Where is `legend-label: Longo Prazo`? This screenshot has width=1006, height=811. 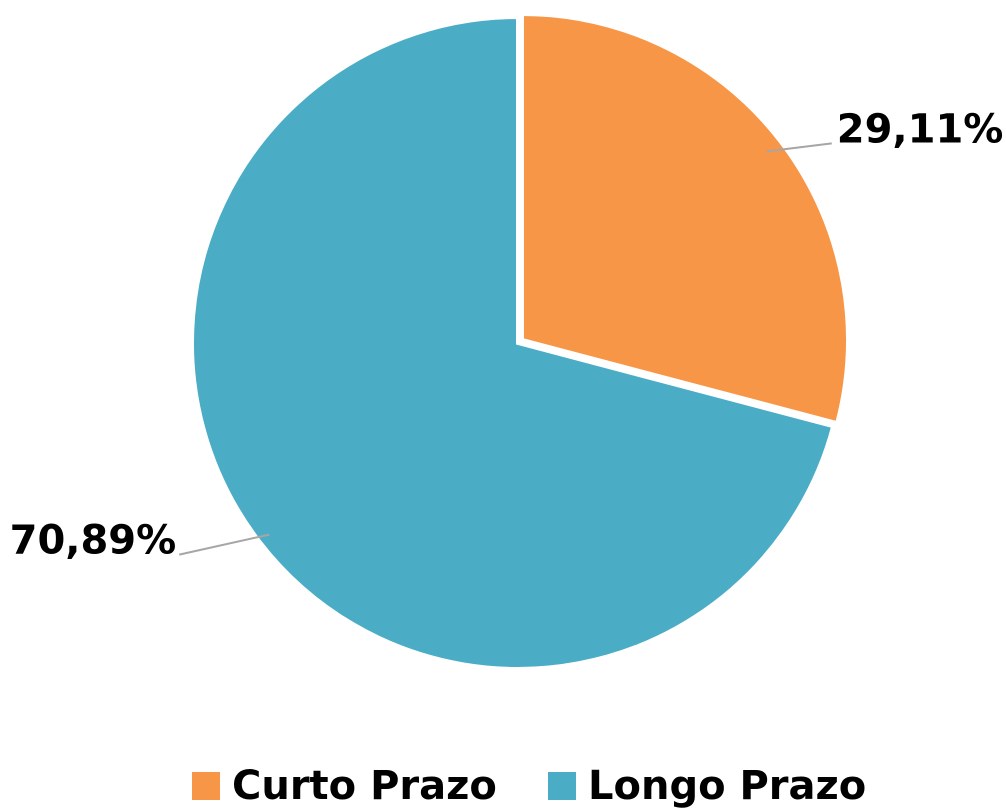 legend-label: Longo Prazo is located at coordinates (727, 786).